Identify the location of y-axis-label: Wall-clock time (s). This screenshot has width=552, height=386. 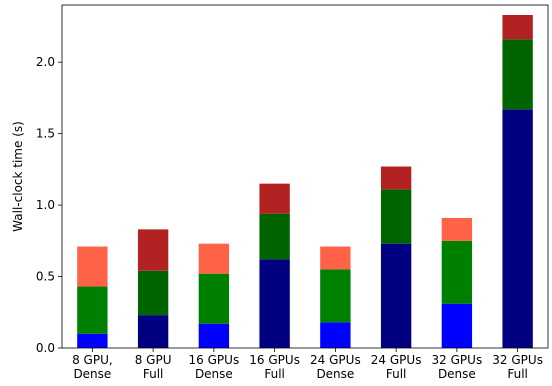
(18, 176).